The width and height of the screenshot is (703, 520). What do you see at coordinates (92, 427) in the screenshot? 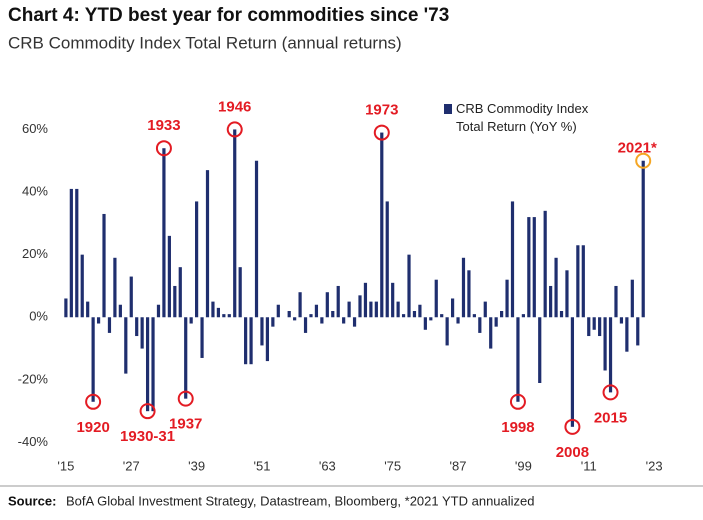
I see `annotation-label: 1920` at bounding box center [92, 427].